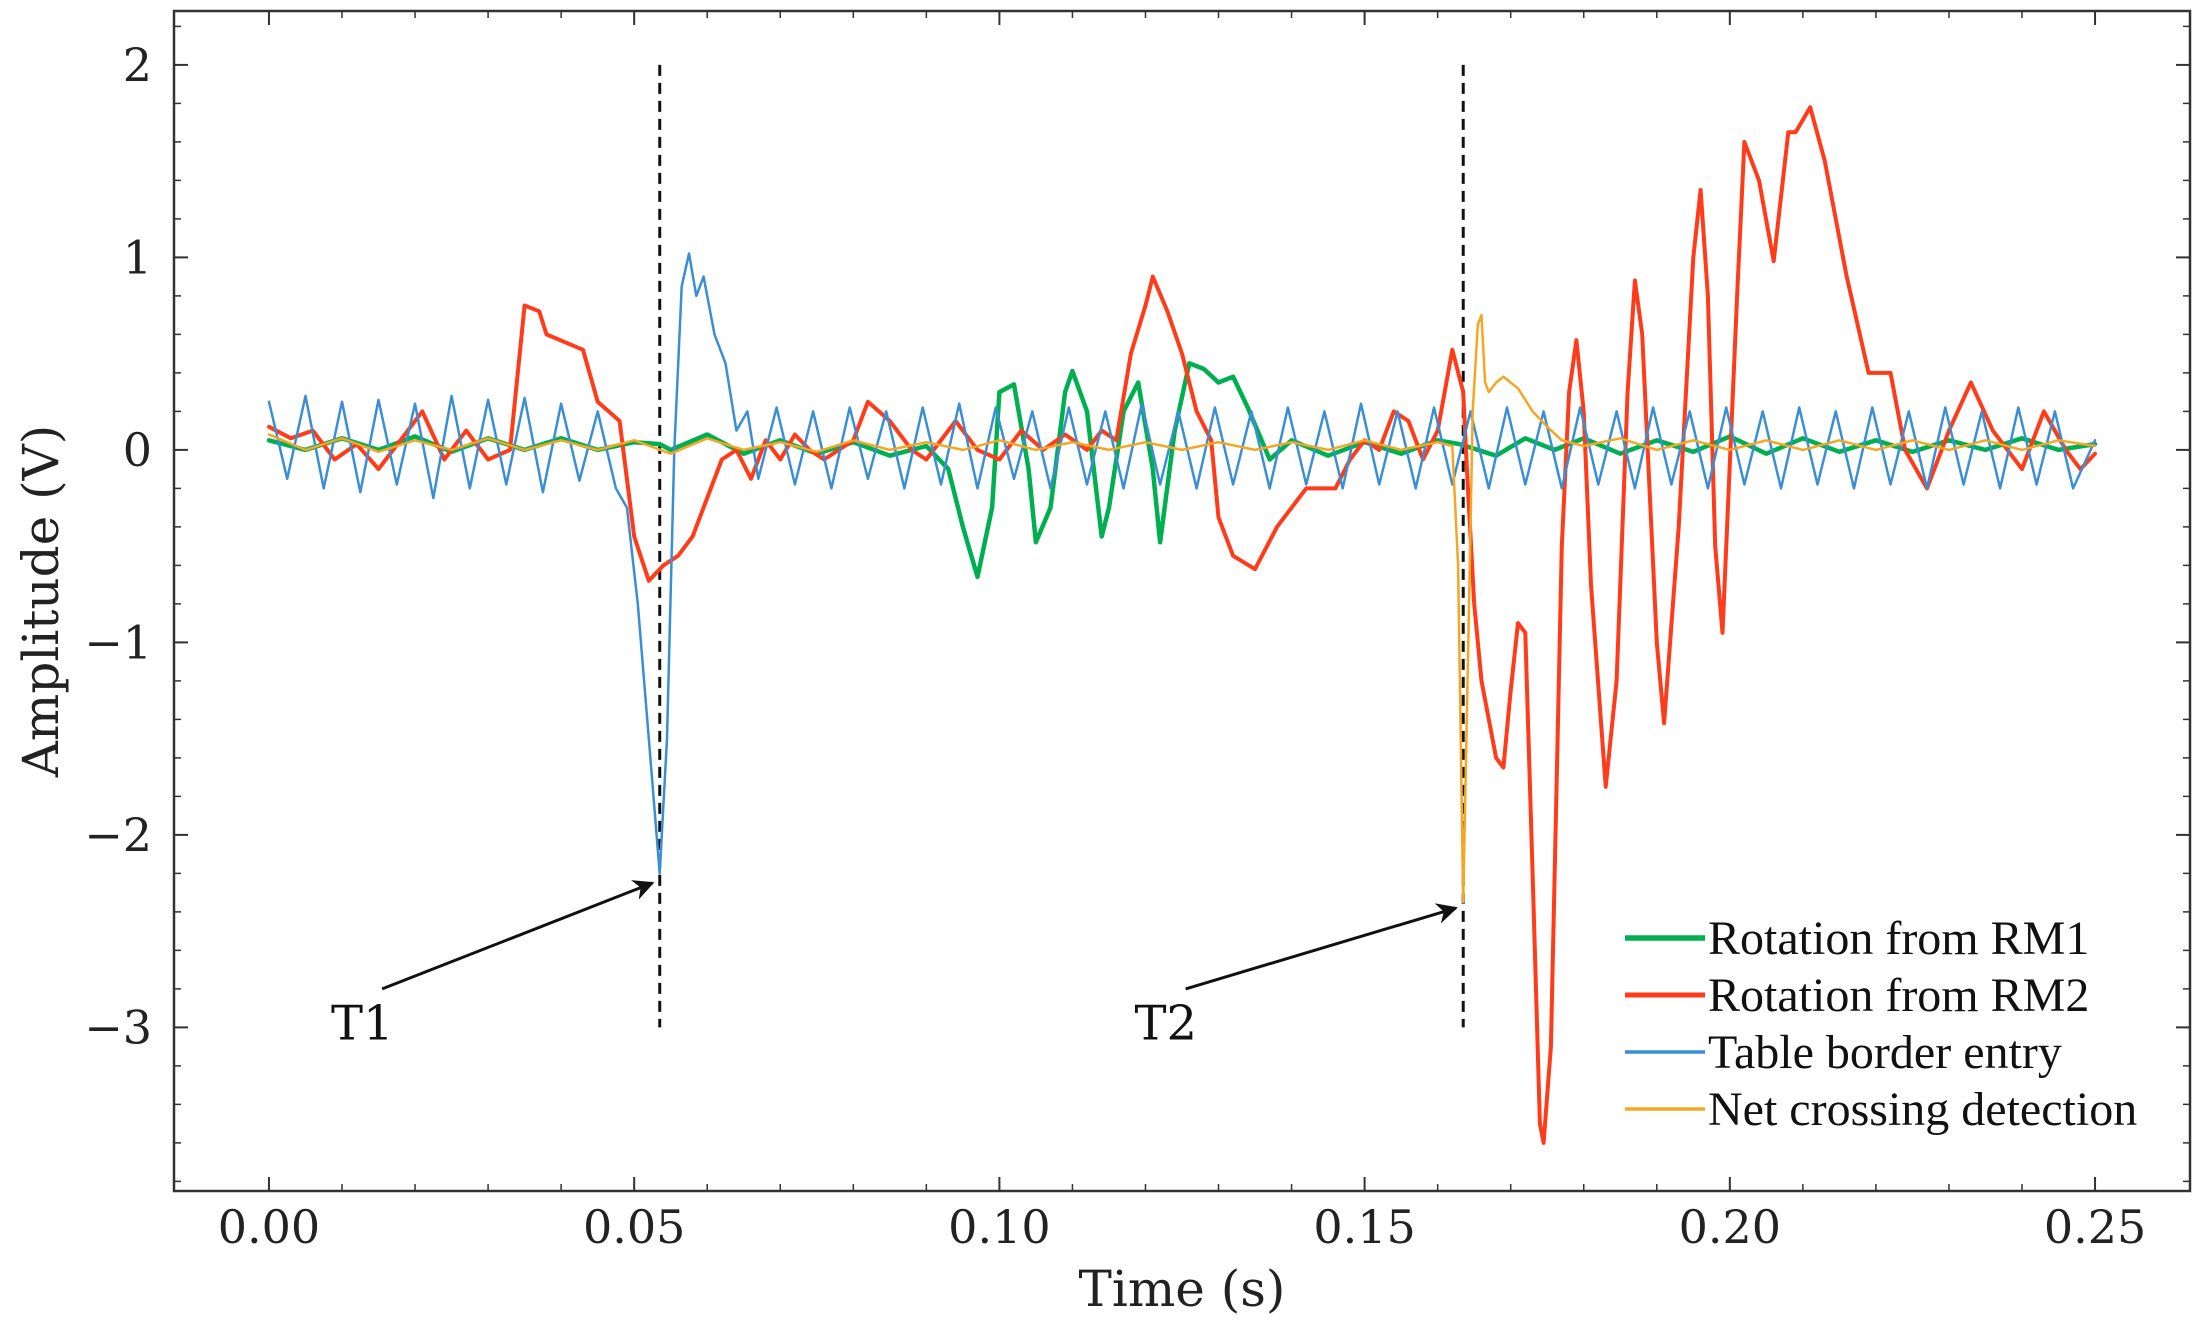 This screenshot has width=2199, height=1341. I want to click on annotation-label-t1: T1, so click(362, 1024).